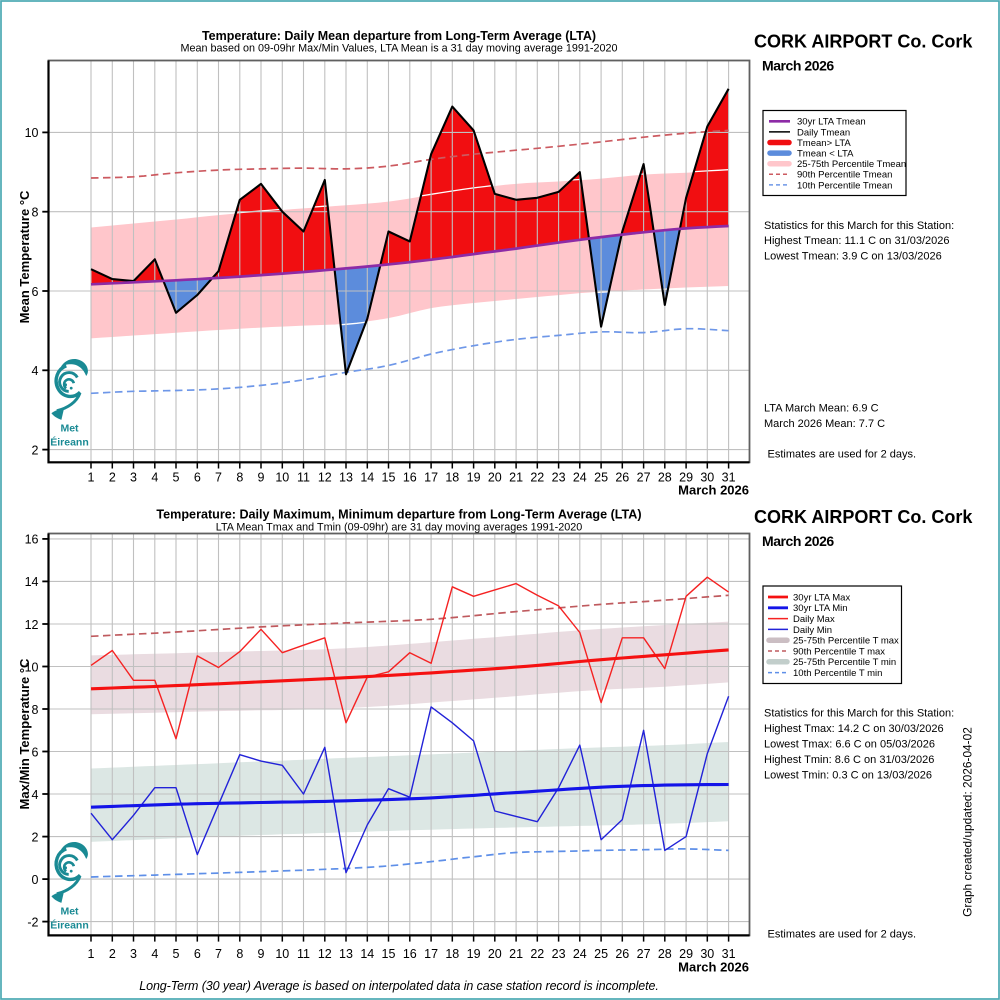 The width and height of the screenshot is (1000, 1000). Describe the element at coordinates (367, 478) in the screenshot. I see `svg-text: 14` at that location.